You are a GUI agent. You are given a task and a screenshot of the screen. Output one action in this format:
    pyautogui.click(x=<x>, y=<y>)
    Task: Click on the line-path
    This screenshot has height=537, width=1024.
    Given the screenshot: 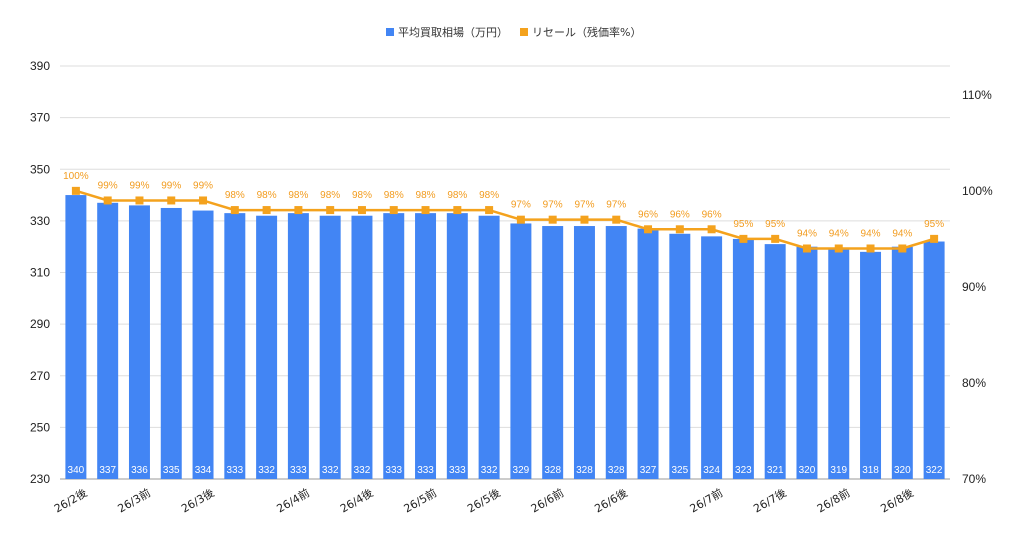 What is the action you would take?
    pyautogui.click(x=505, y=219)
    